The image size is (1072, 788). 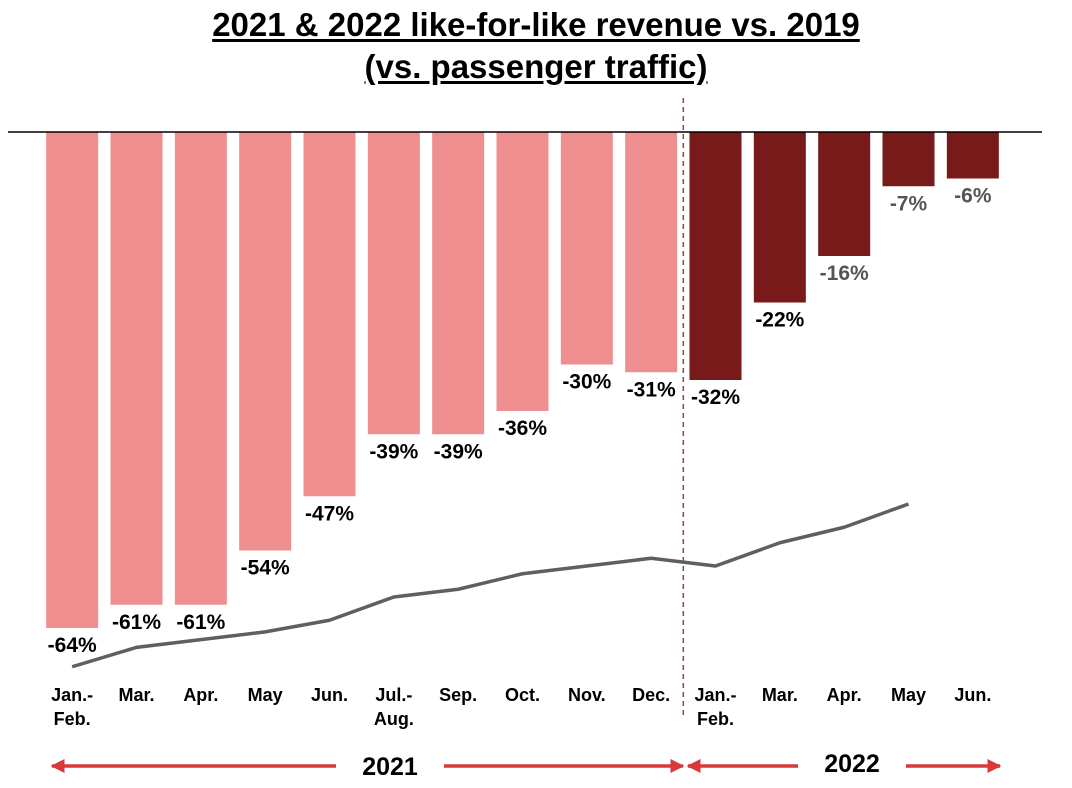 I want to click on category-label-11: Jan.-Feb., so click(x=715, y=707).